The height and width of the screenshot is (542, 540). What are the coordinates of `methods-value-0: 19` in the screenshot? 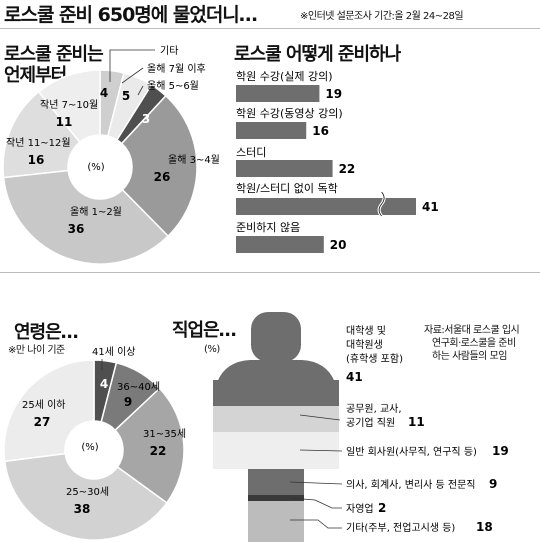 It's located at (333, 94).